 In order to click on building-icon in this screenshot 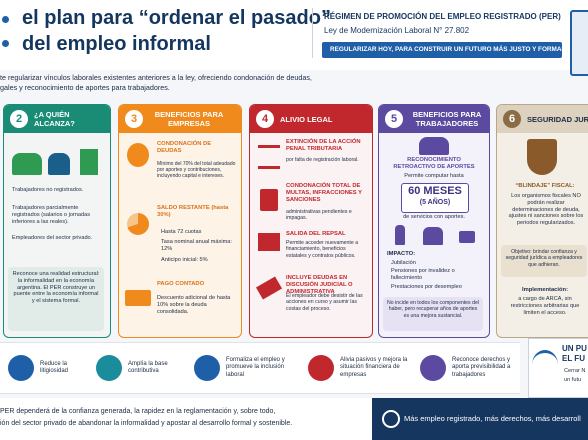, I will do `click(89, 162)`.